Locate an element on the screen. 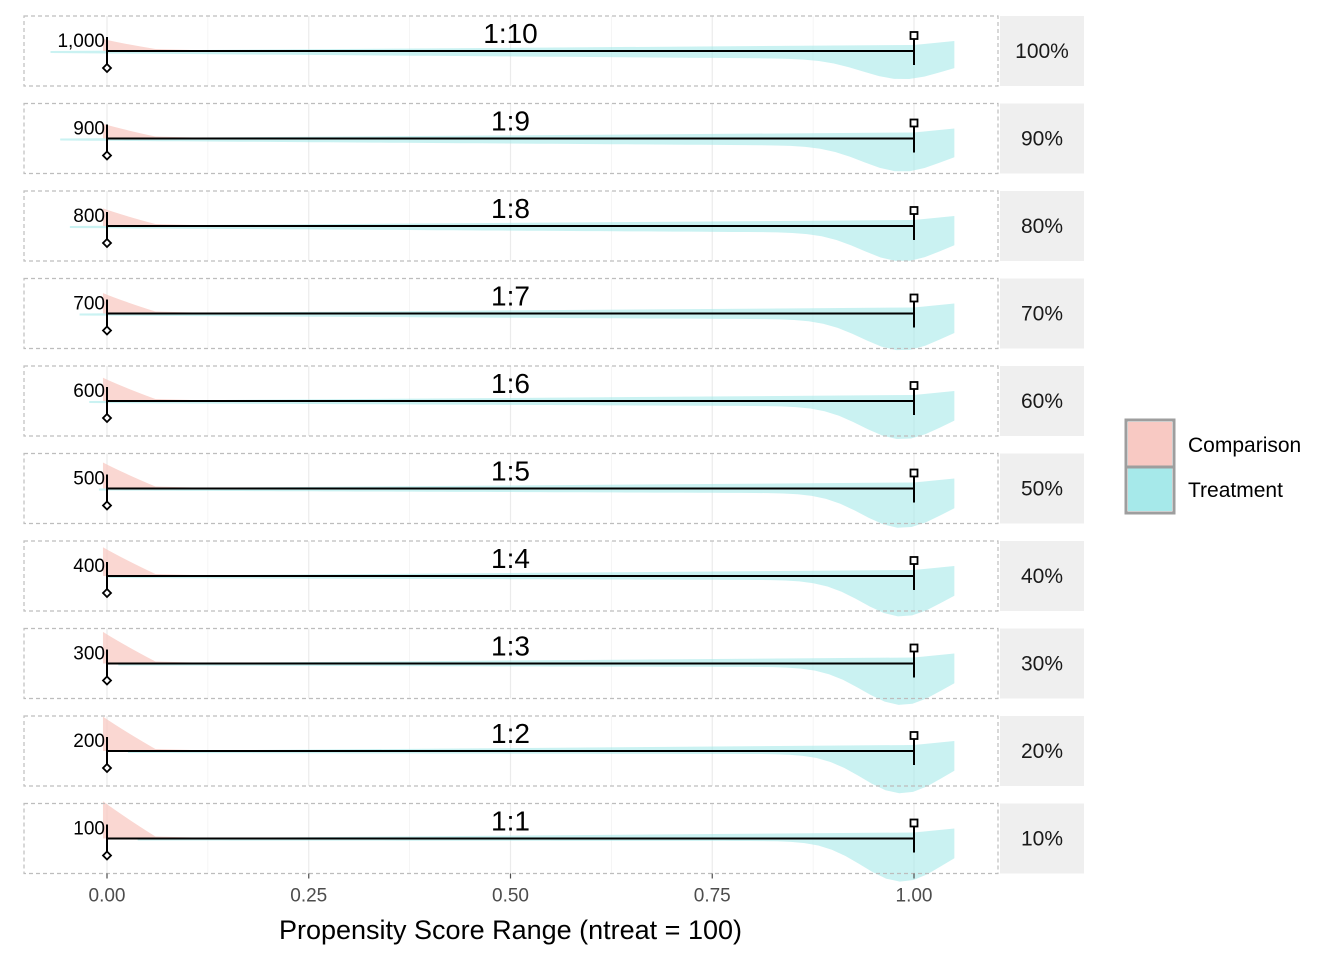 This screenshot has width=1344, height=960. facet-strip-label: 20% is located at coordinates (1042, 751).